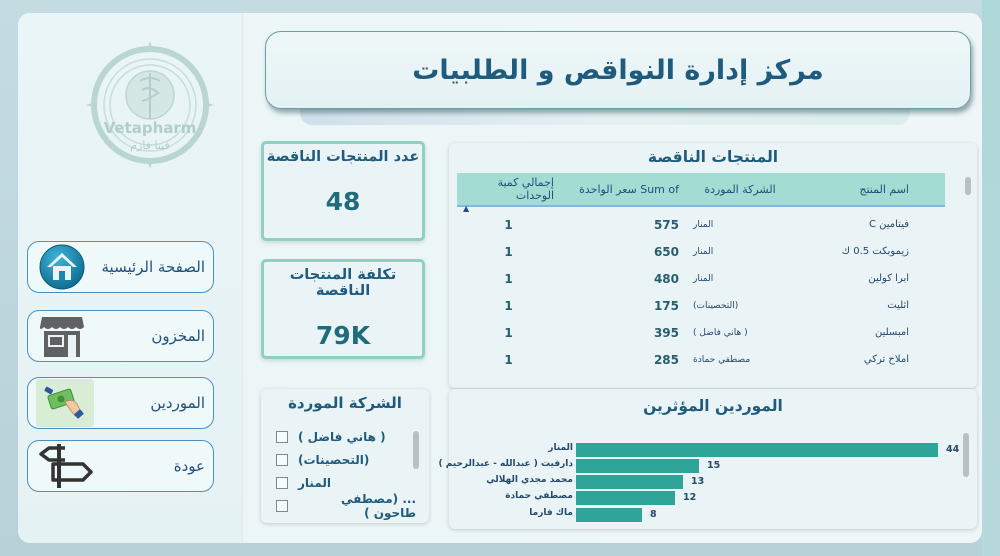 The image size is (1000, 556). I want to click on cell-supplier: (التحصينات), so click(716, 305).